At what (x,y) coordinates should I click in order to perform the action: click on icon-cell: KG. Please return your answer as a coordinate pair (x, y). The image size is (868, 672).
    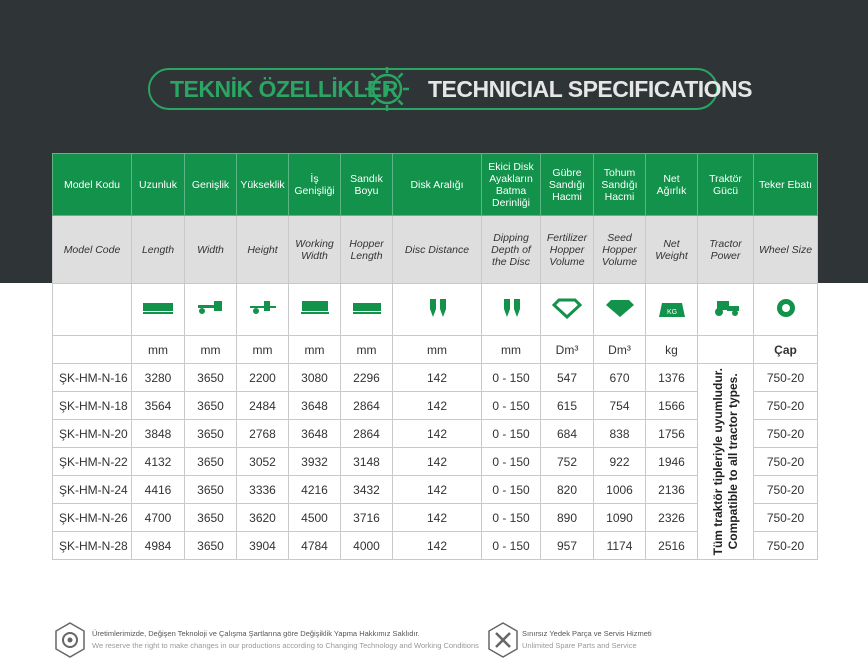
    Looking at the image, I should click on (671, 309).